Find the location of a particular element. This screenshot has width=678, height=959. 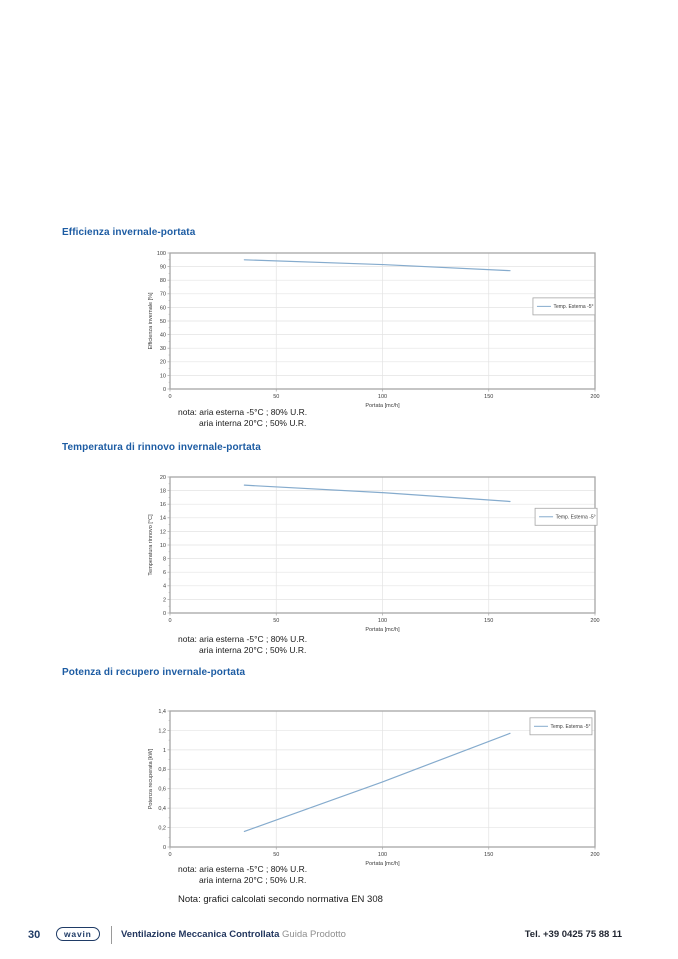

svg-text: 30 is located at coordinates (163, 349).